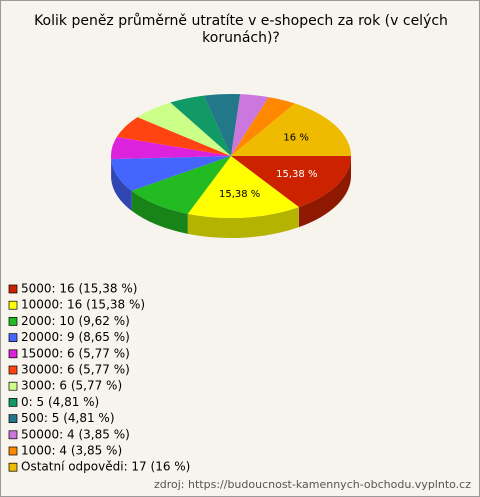 The image size is (480, 497). I want to click on legend-label: 0: 5 (4,81 %), so click(60, 402).